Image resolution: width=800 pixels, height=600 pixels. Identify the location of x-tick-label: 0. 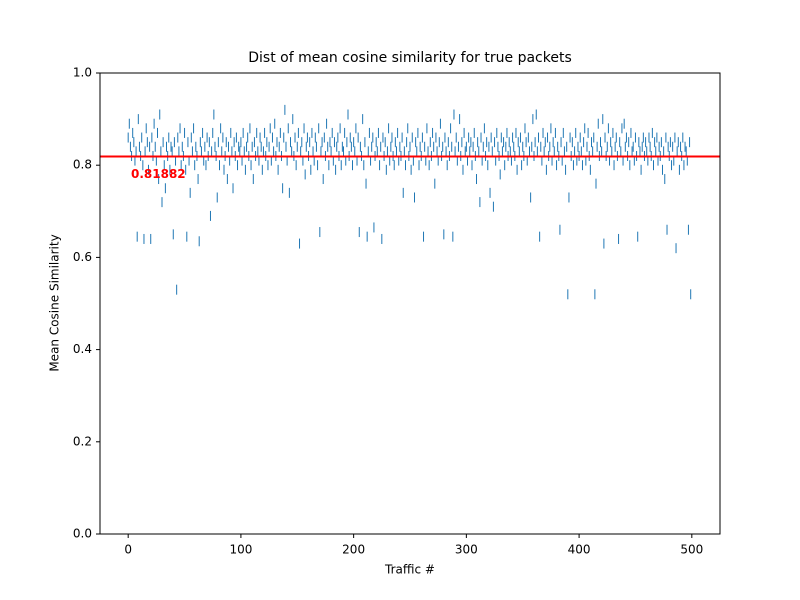
(128, 550).